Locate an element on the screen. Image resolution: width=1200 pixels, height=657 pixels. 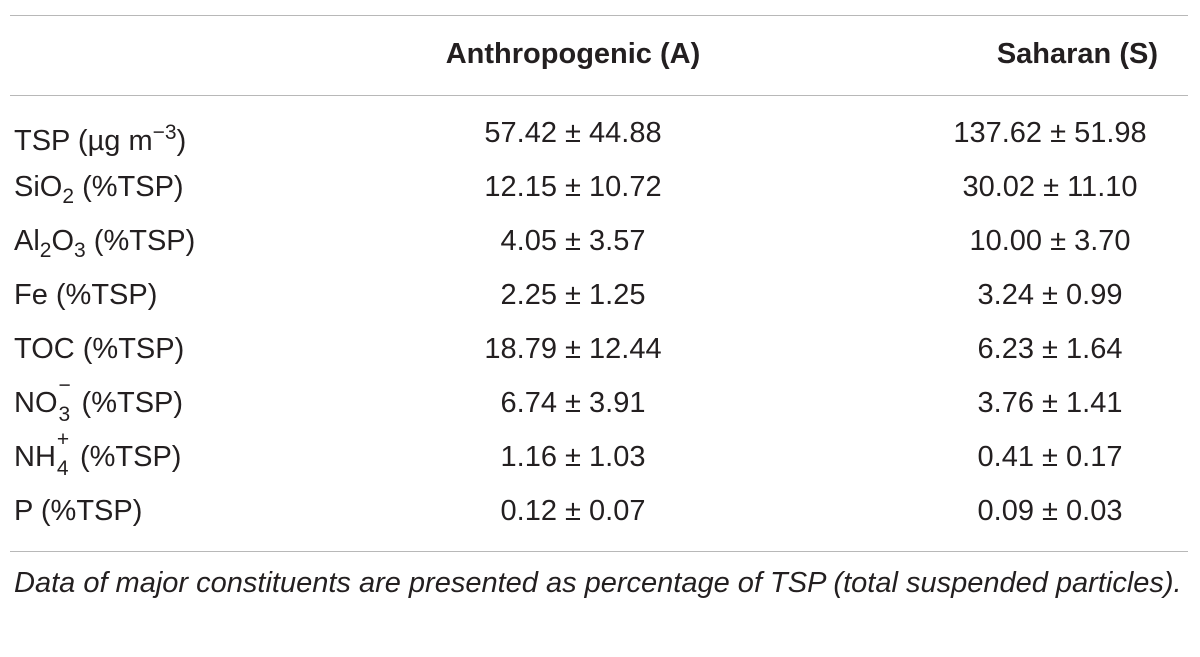
table-row: Fe (%TSP) 2.25 ± 1.25 3.24 ± 0.99 is located at coordinates (600, 295).